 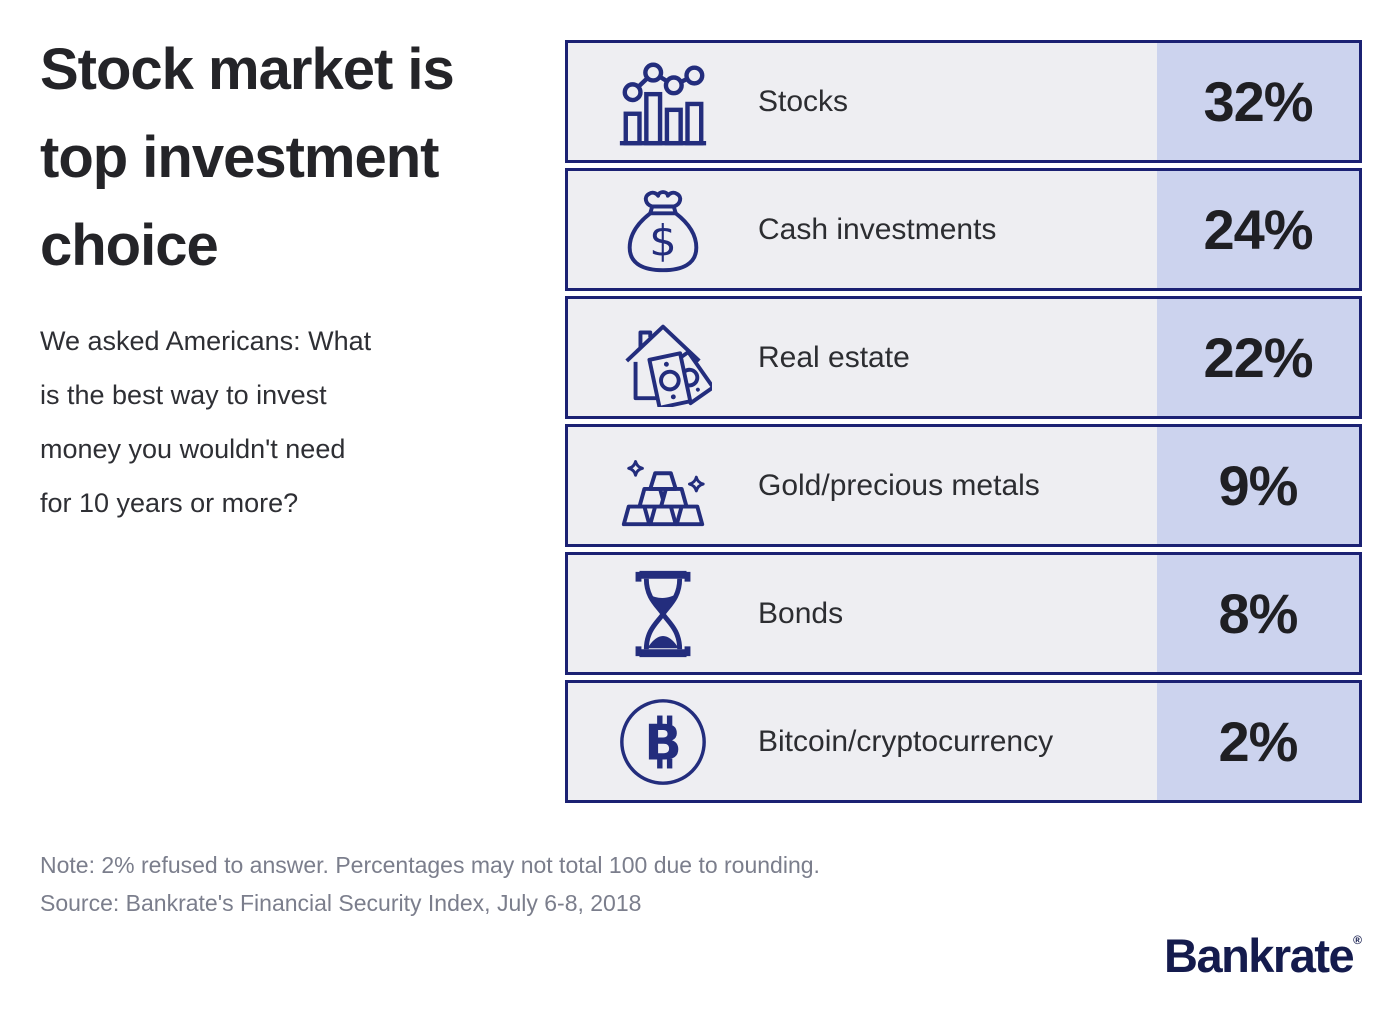 I want to click on table-row-stocks: Stocks 32%, so click(x=963, y=101).